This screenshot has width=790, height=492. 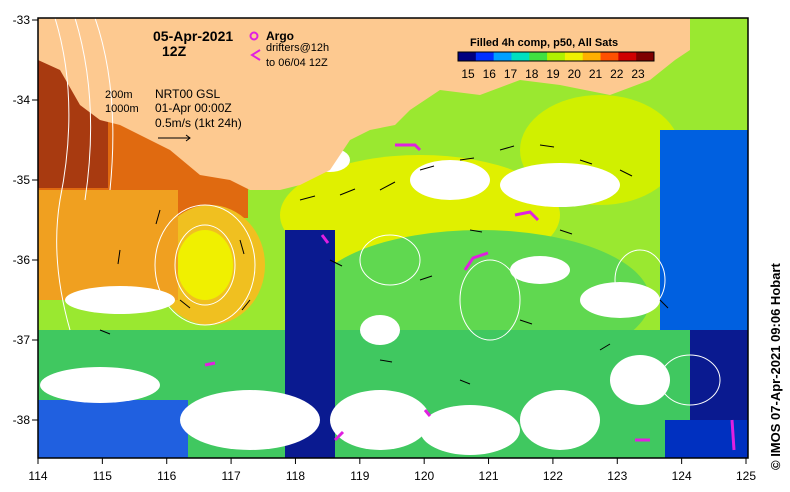 What do you see at coordinates (280, 36) in the screenshot?
I see `argo-label: Argo` at bounding box center [280, 36].